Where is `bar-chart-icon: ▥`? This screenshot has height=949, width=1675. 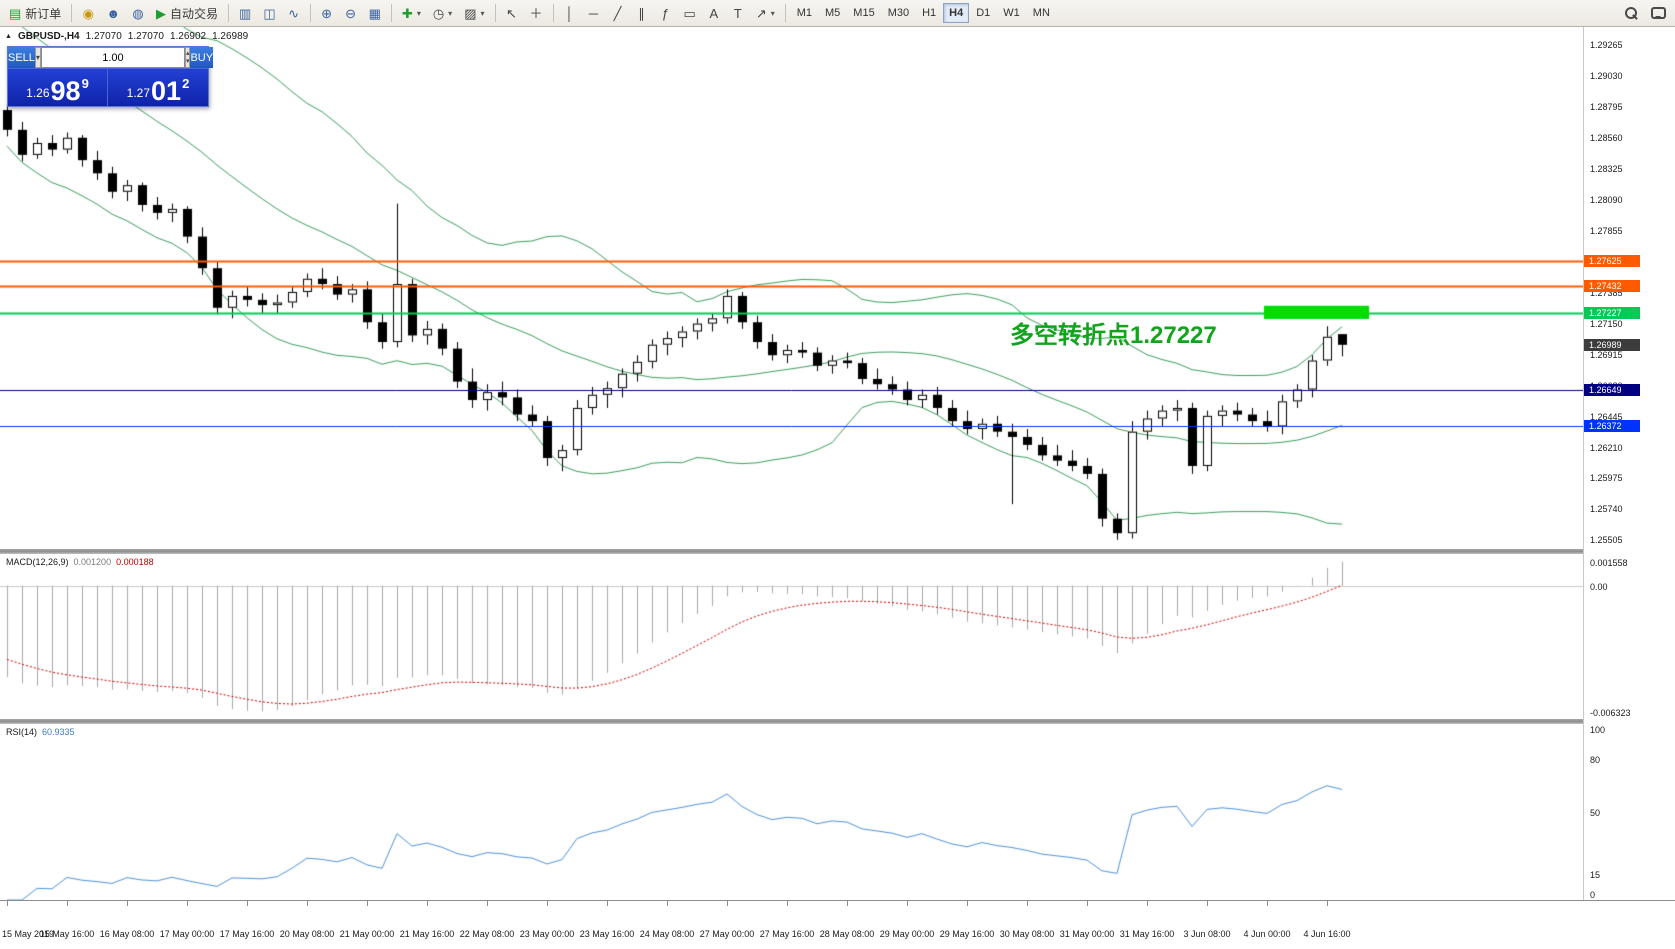 bar-chart-icon: ▥ is located at coordinates (245, 13).